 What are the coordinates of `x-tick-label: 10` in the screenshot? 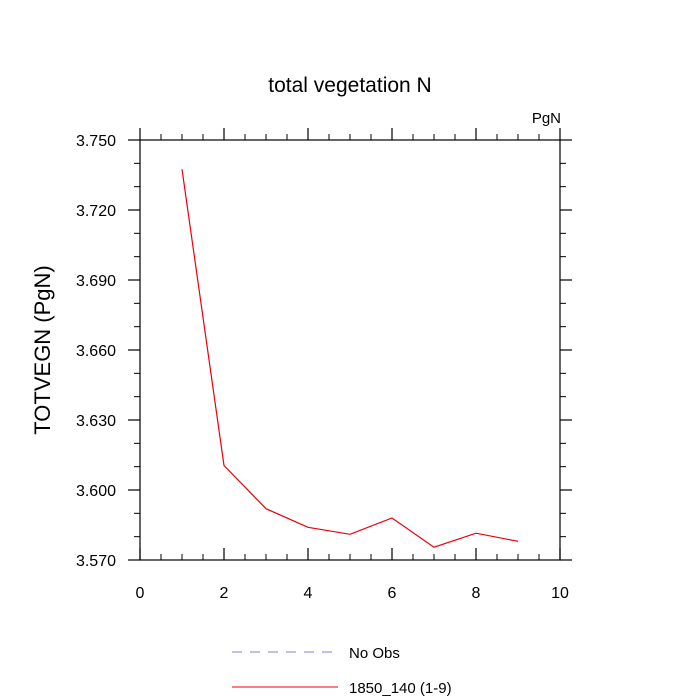 It's located at (560, 593).